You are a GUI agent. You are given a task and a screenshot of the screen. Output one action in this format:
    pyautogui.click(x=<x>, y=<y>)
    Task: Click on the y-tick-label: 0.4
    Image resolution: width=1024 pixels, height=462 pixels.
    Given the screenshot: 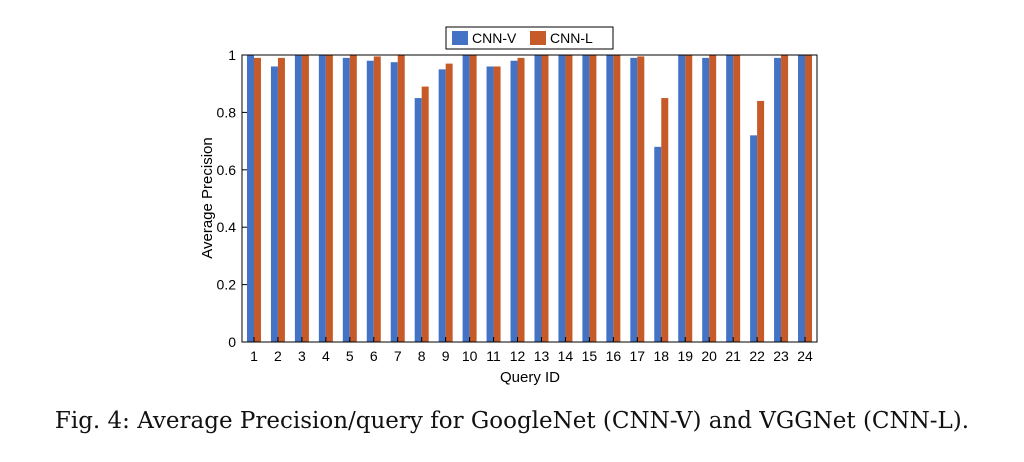 What is the action you would take?
    pyautogui.click(x=227, y=227)
    